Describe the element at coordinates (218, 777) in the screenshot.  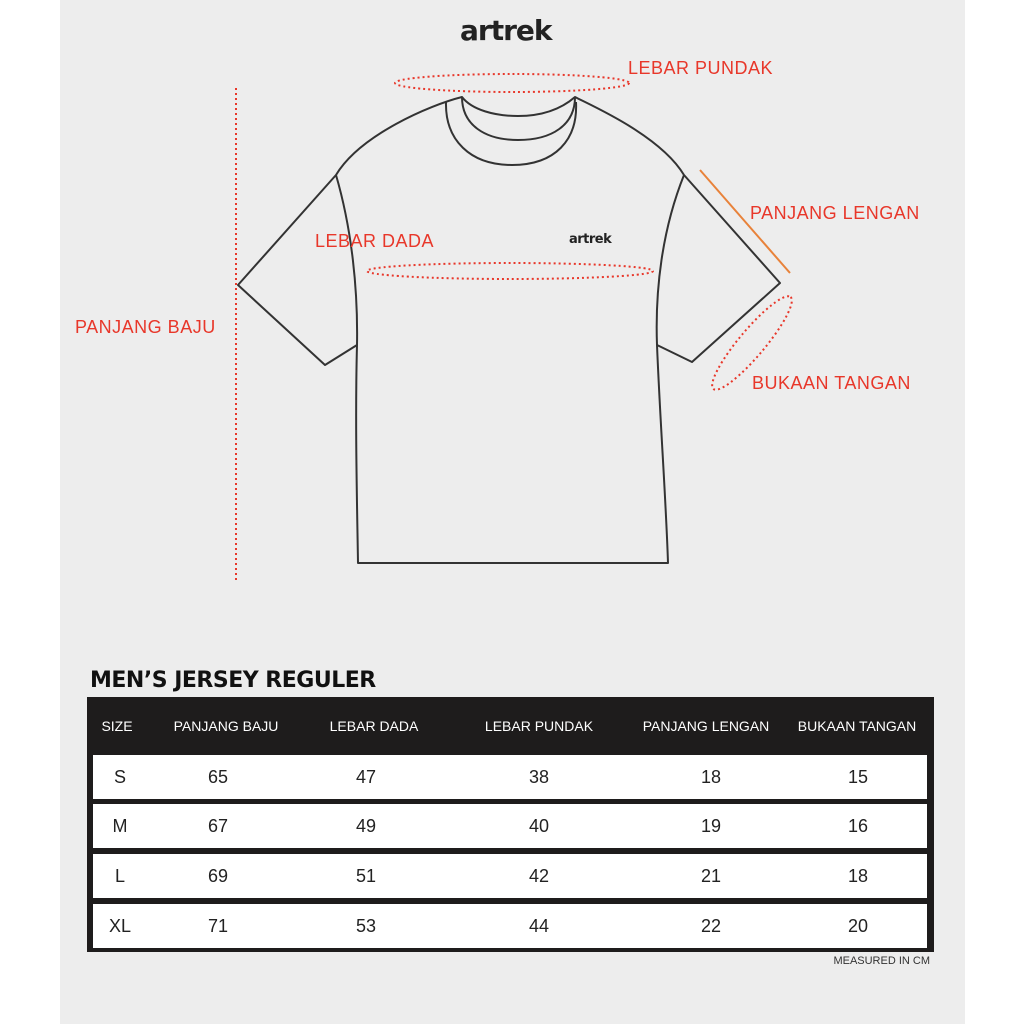
I see `cell: 65` at that location.